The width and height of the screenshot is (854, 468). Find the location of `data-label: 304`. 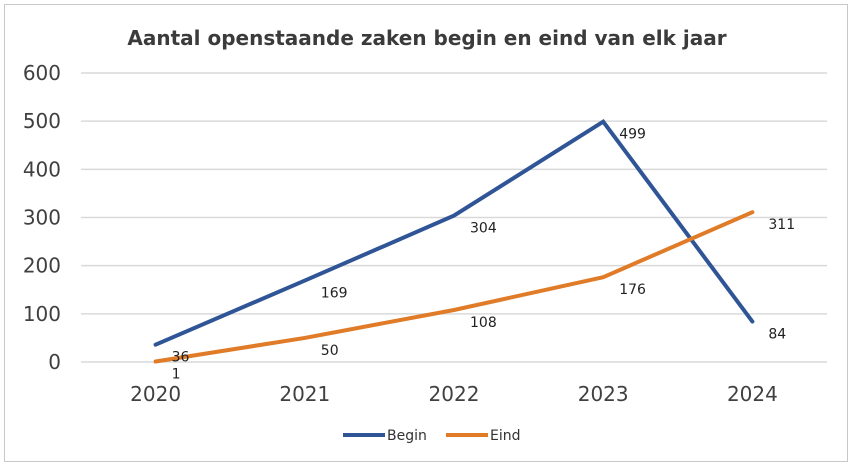

data-label: 304 is located at coordinates (483, 229).